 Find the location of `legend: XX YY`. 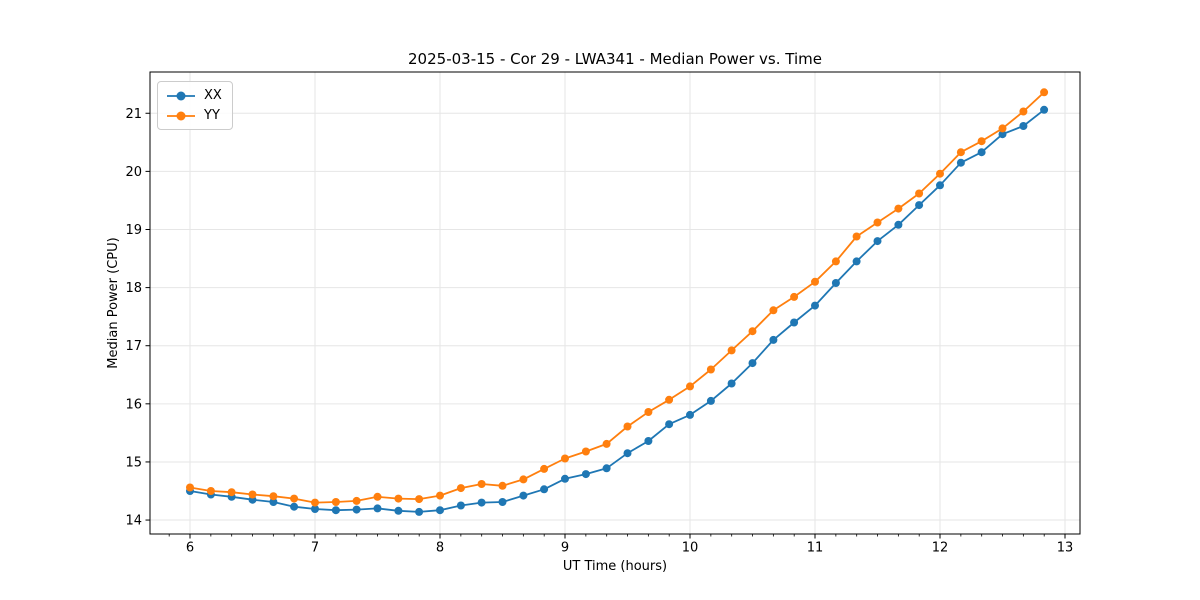

legend: XX YY is located at coordinates (195, 105).